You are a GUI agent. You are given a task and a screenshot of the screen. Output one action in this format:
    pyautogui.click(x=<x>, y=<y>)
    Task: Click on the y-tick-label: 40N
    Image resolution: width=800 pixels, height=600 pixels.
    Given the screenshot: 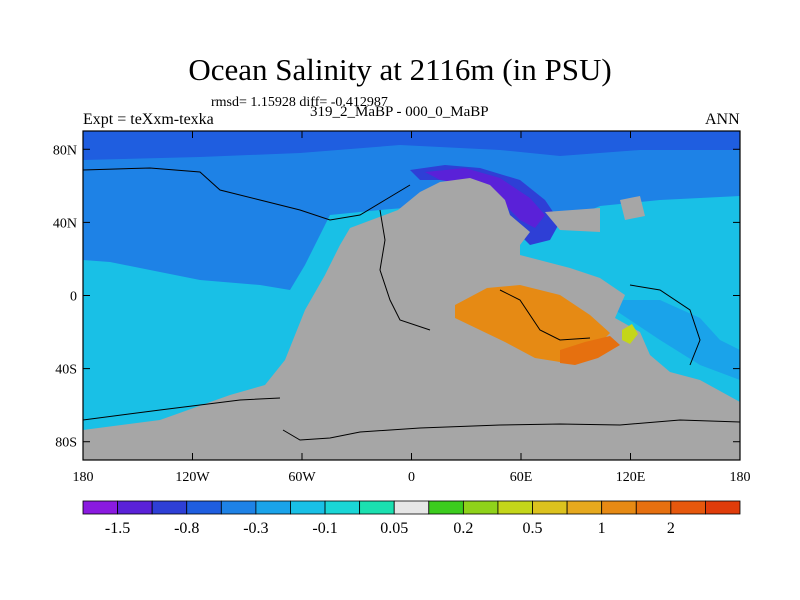 What is the action you would take?
    pyautogui.click(x=65, y=223)
    